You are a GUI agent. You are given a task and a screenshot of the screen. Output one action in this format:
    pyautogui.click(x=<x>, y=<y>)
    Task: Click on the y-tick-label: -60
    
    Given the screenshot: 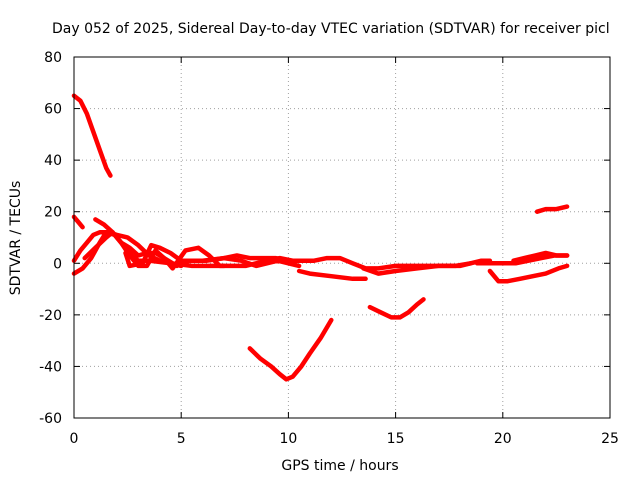 What is the action you would take?
    pyautogui.click(x=50, y=419)
    